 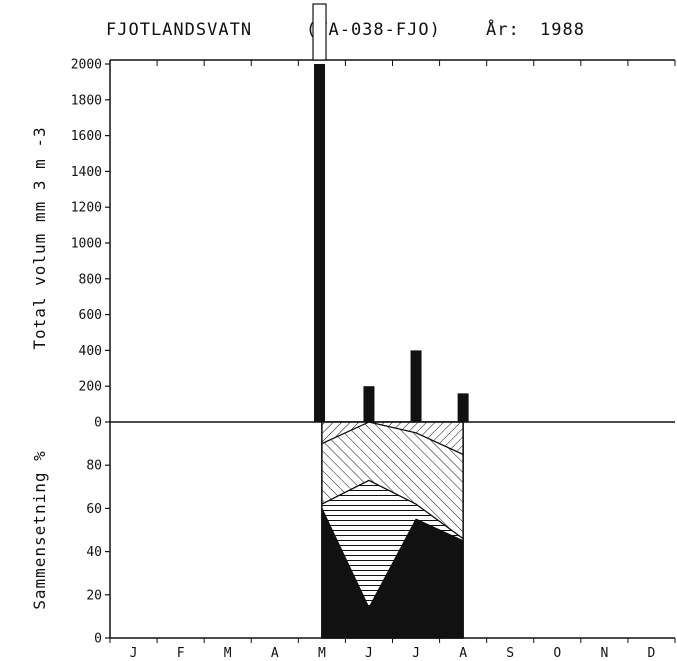 What do you see at coordinates (179, 30) in the screenshot?
I see `chart-title-lake: FJOTLANDSVATN` at bounding box center [179, 30].